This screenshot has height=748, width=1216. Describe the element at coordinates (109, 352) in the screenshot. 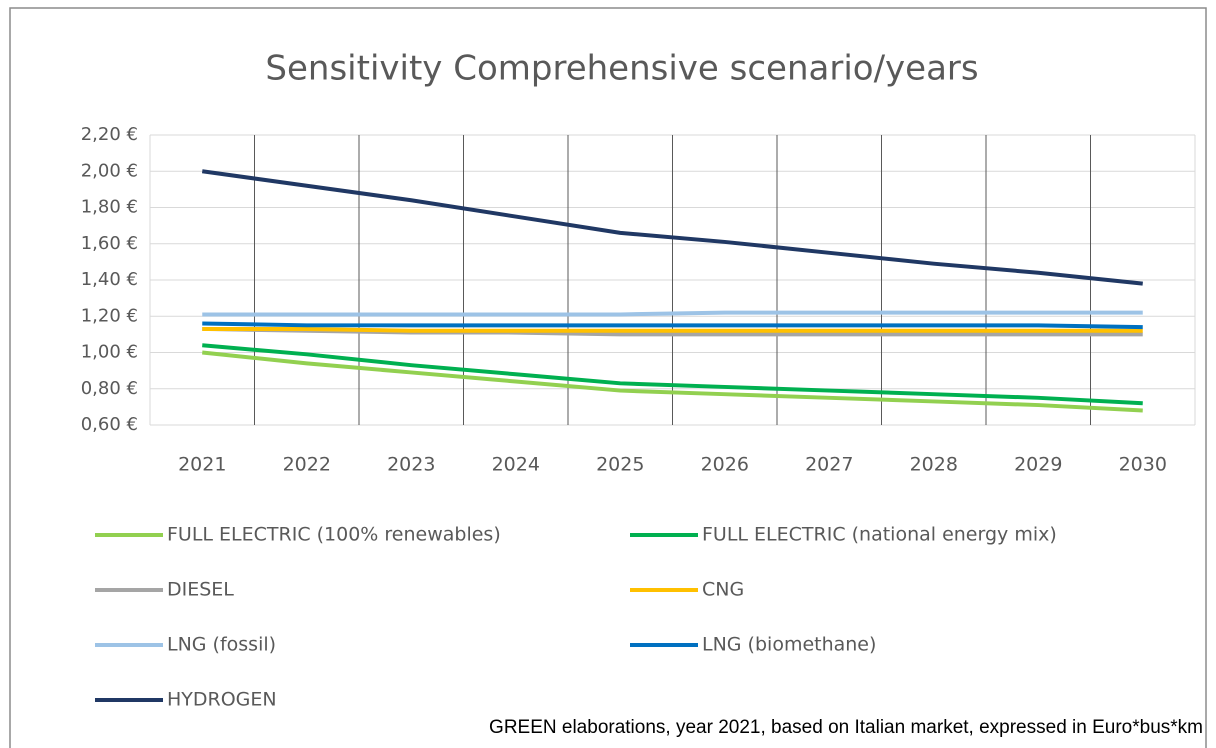

I see `y-tick-label: 1,00 €` at that location.